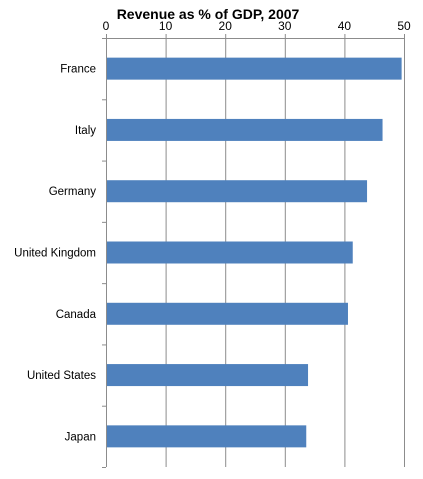 The width and height of the screenshot is (423, 479). Describe the element at coordinates (106, 26) in the screenshot. I see `x-tick-label: 0` at that location.